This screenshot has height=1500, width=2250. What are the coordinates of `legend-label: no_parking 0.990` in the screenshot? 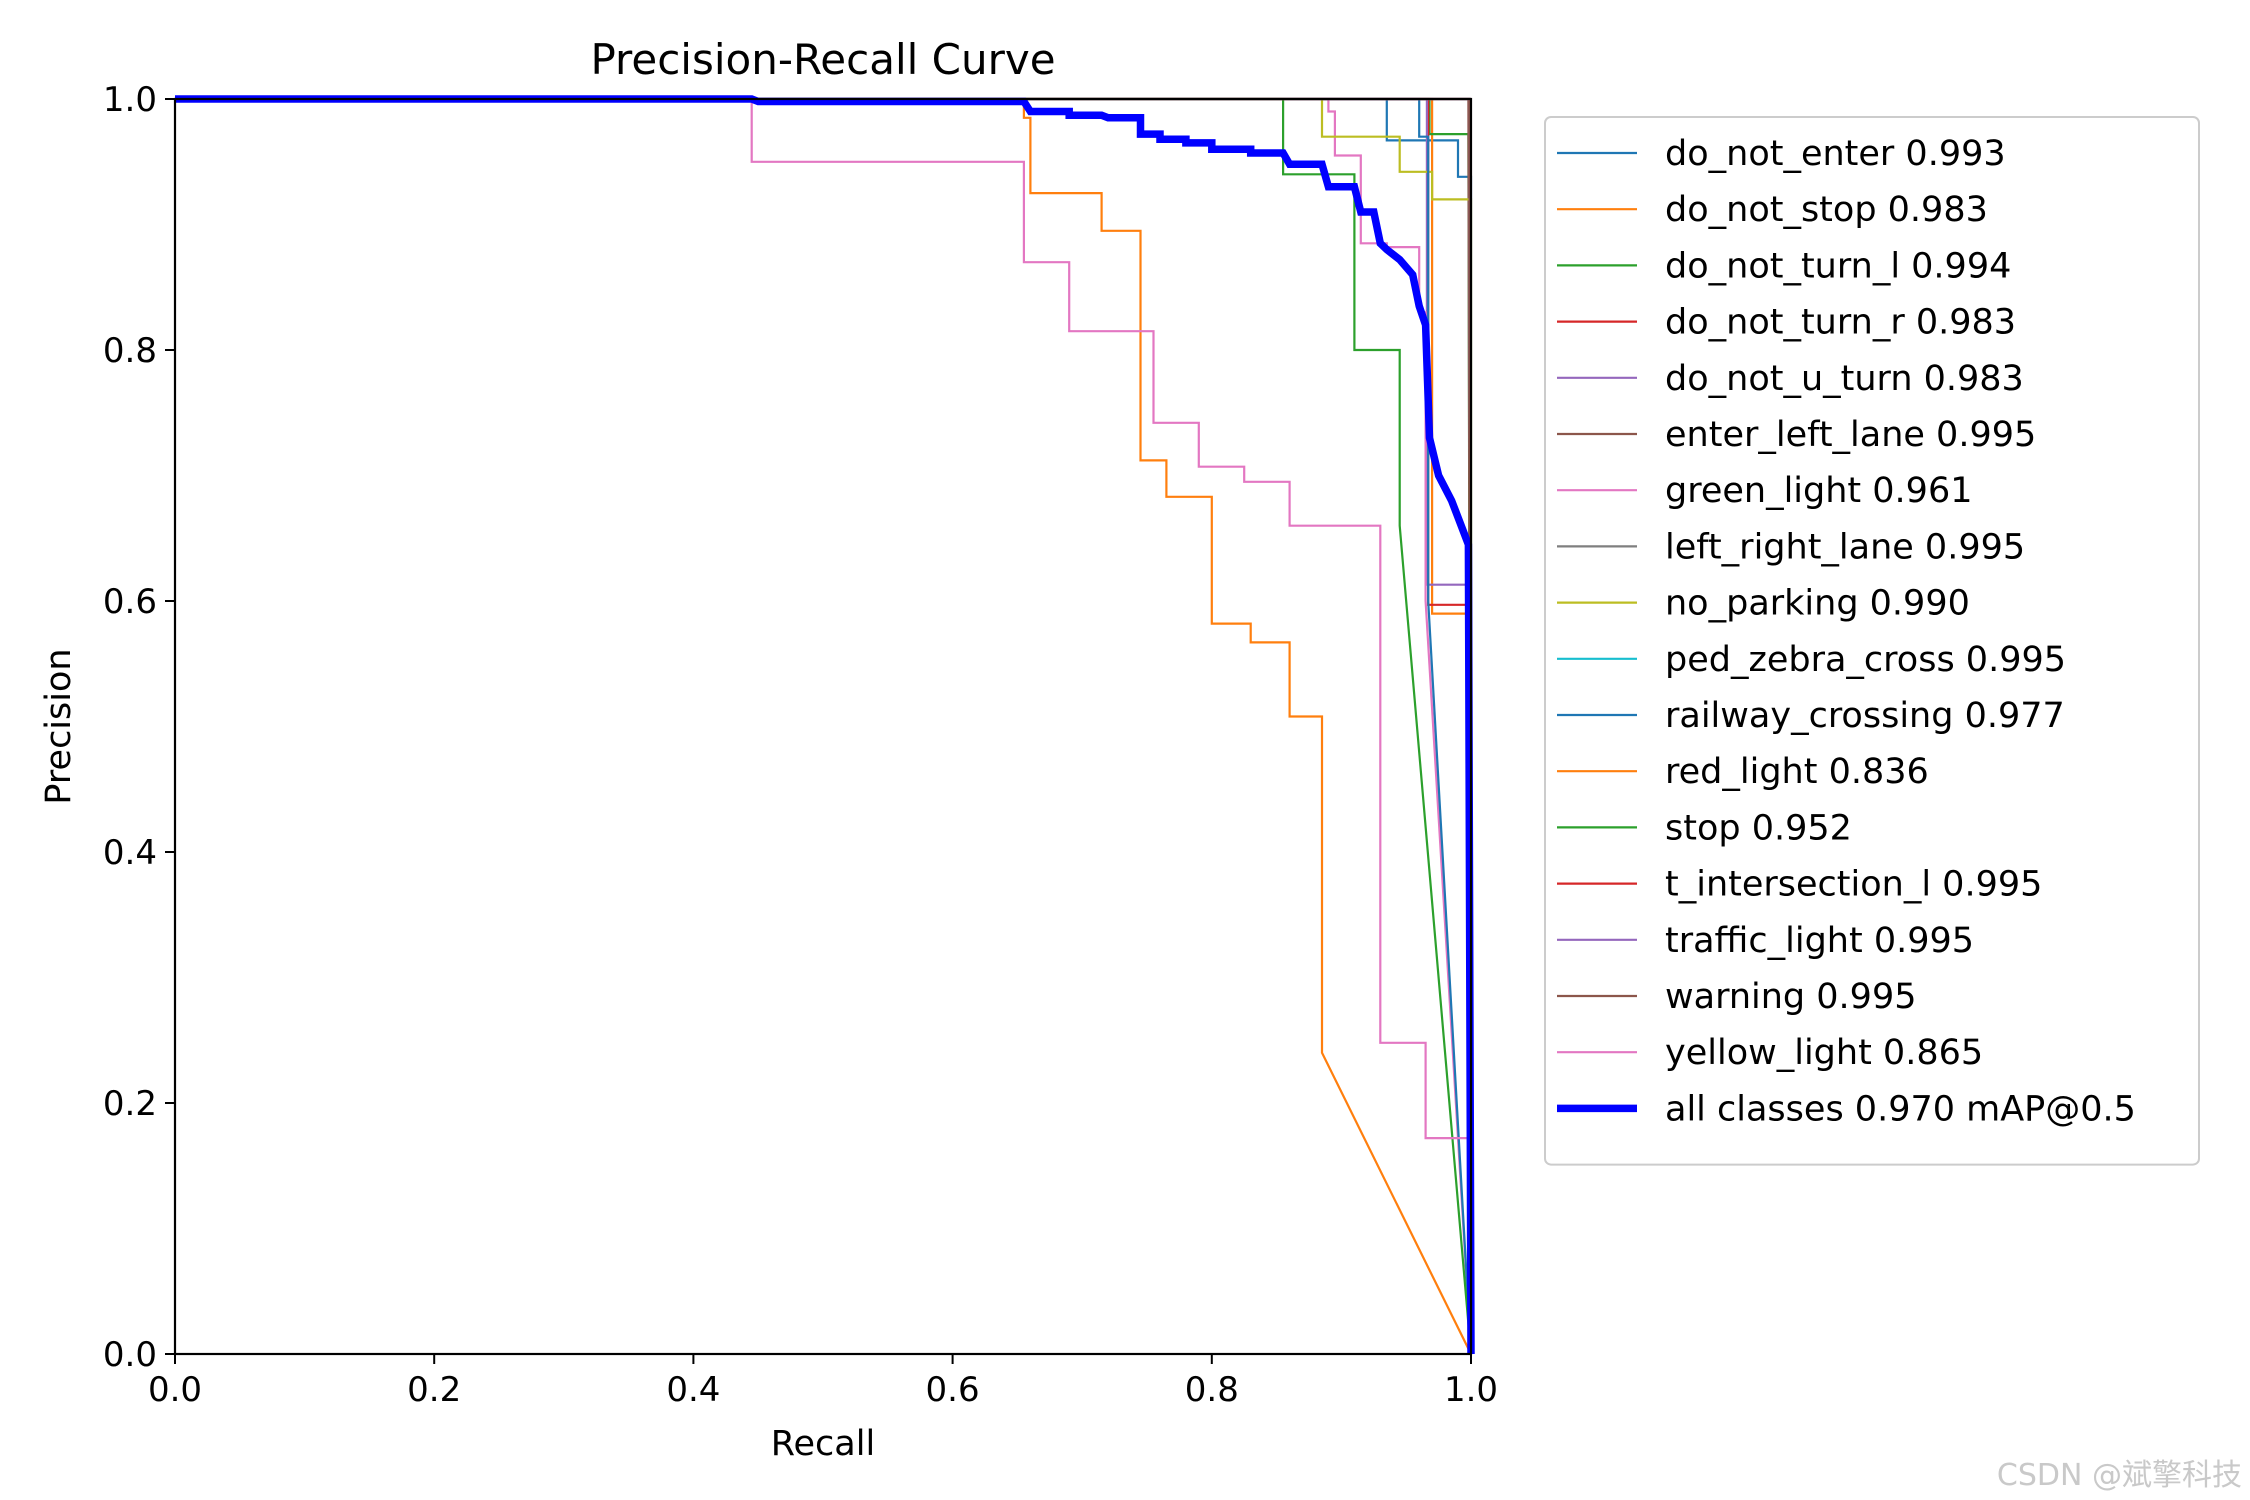 It's located at (1817, 604).